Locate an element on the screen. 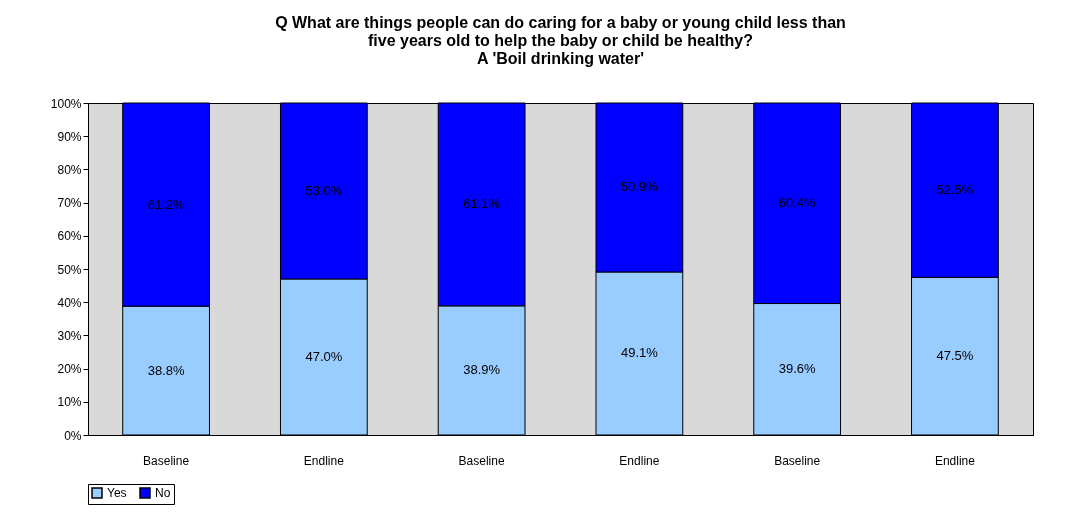 This screenshot has width=1083, height=515. legend-label: No is located at coordinates (163, 493).